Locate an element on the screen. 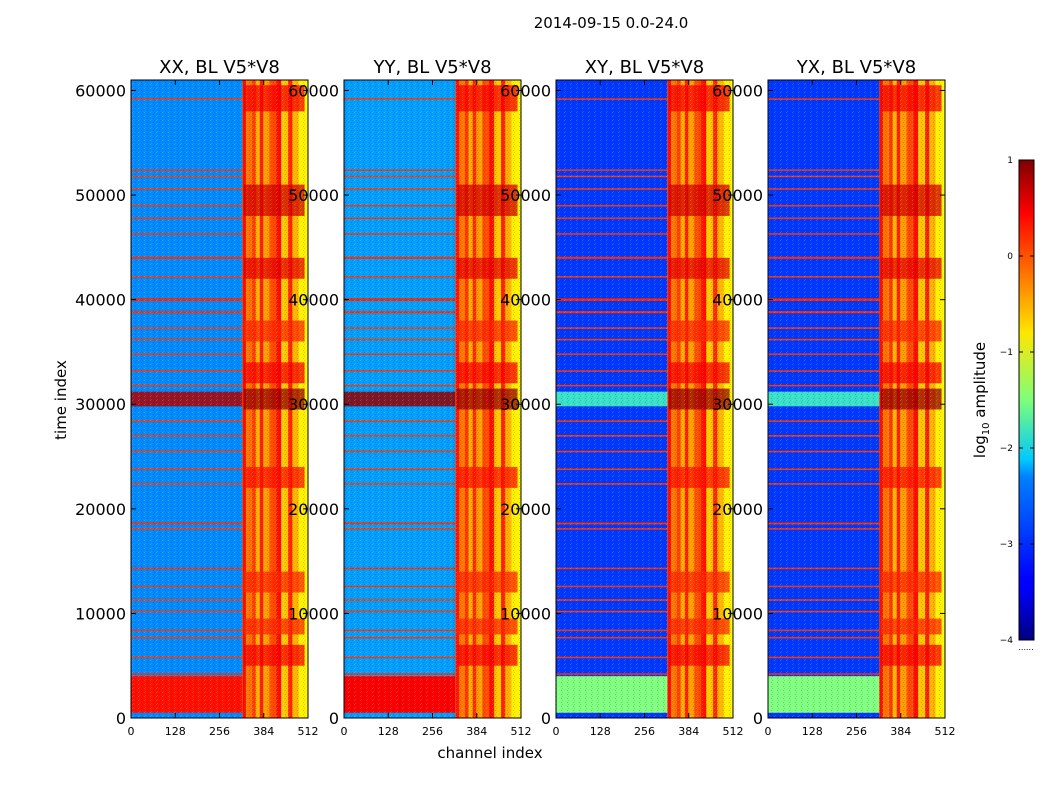 The height and width of the screenshot is (804, 1050). colorbar-tick-label: −3 is located at coordinates (1006, 545).